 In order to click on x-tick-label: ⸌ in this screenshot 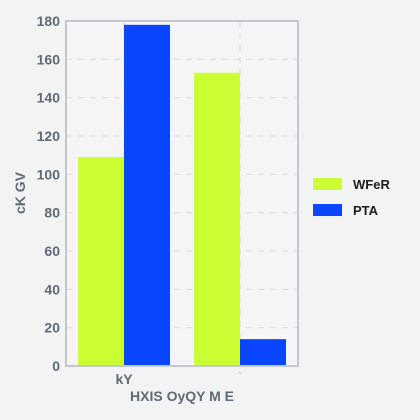, I will do `click(239, 374)`.